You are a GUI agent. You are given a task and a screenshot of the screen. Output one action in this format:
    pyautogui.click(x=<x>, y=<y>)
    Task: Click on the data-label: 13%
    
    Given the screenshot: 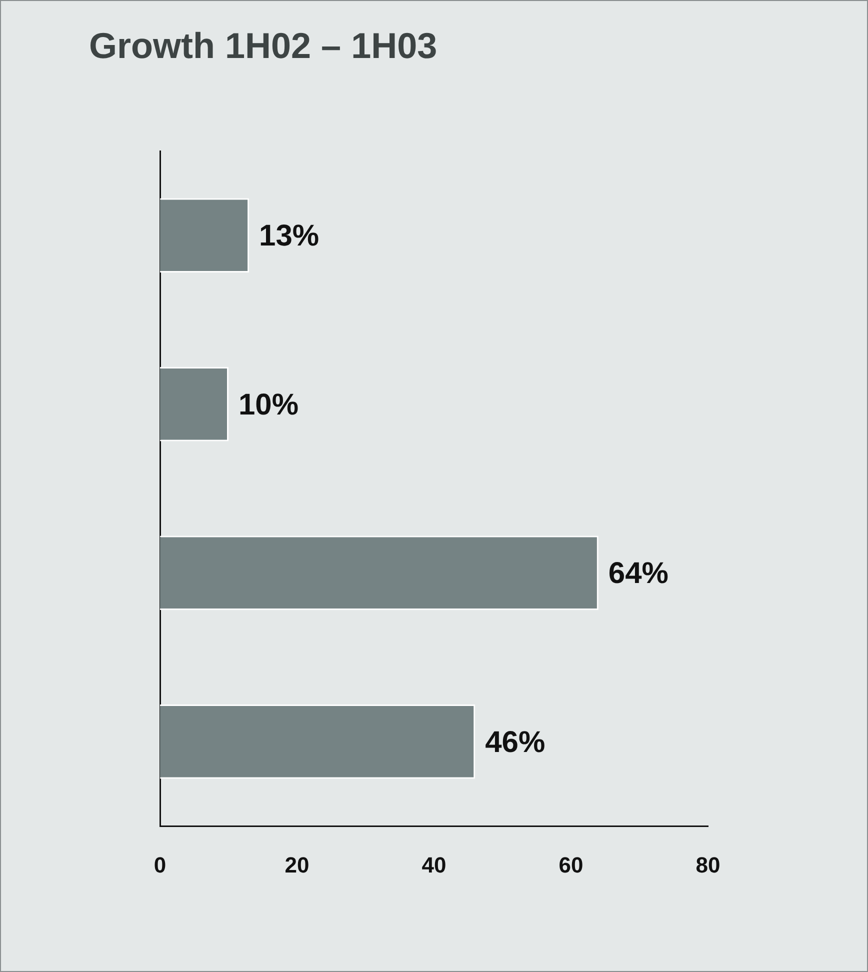 What is the action you would take?
    pyautogui.click(x=289, y=236)
    